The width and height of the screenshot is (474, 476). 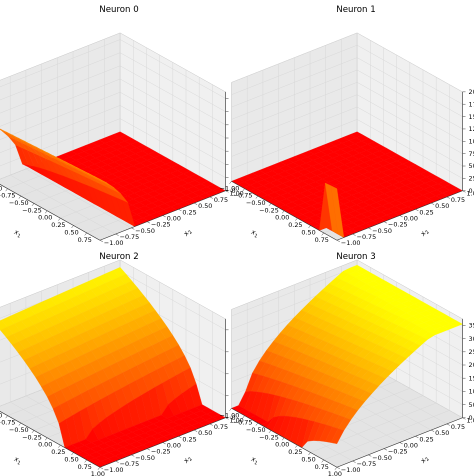 What do you see at coordinates (471, 154) in the screenshot?
I see `z-tick-label: 75` at bounding box center [471, 154].